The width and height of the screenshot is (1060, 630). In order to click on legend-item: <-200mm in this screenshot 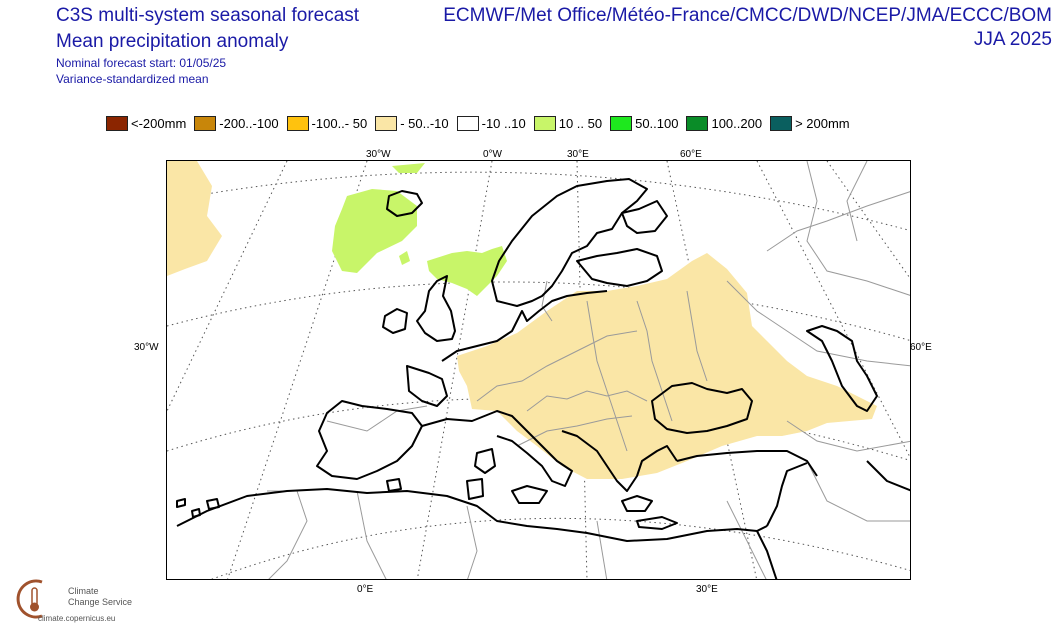, I will do `click(150, 123)`.